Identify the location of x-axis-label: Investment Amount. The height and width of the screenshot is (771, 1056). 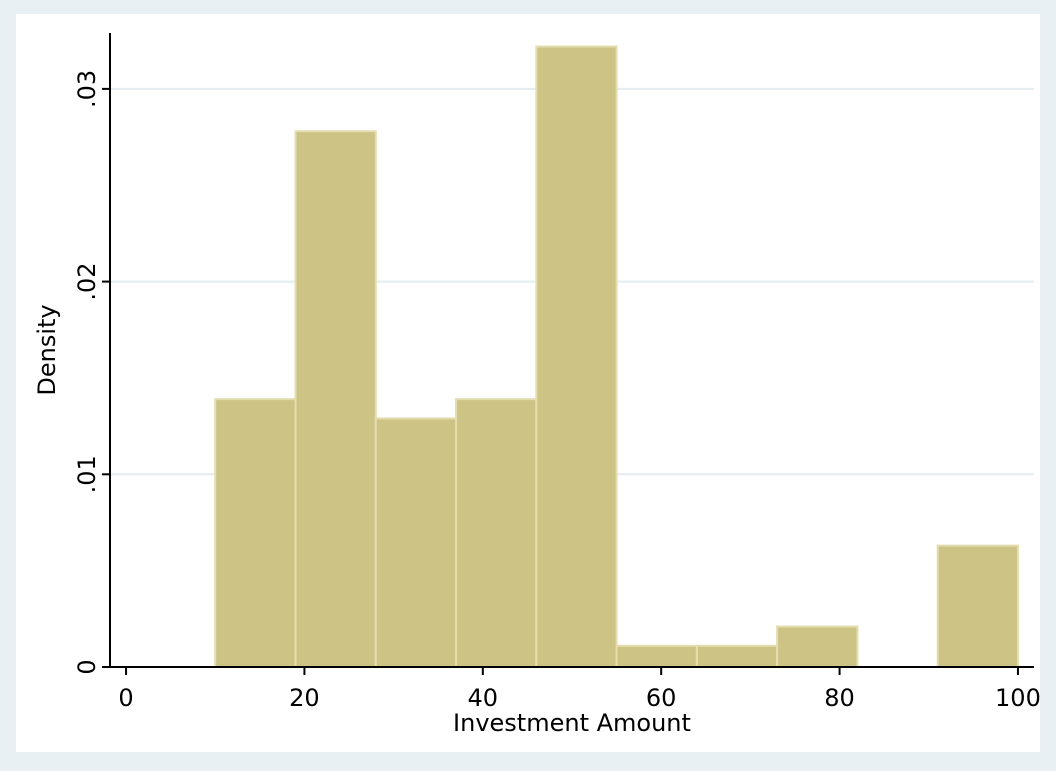
(572, 723).